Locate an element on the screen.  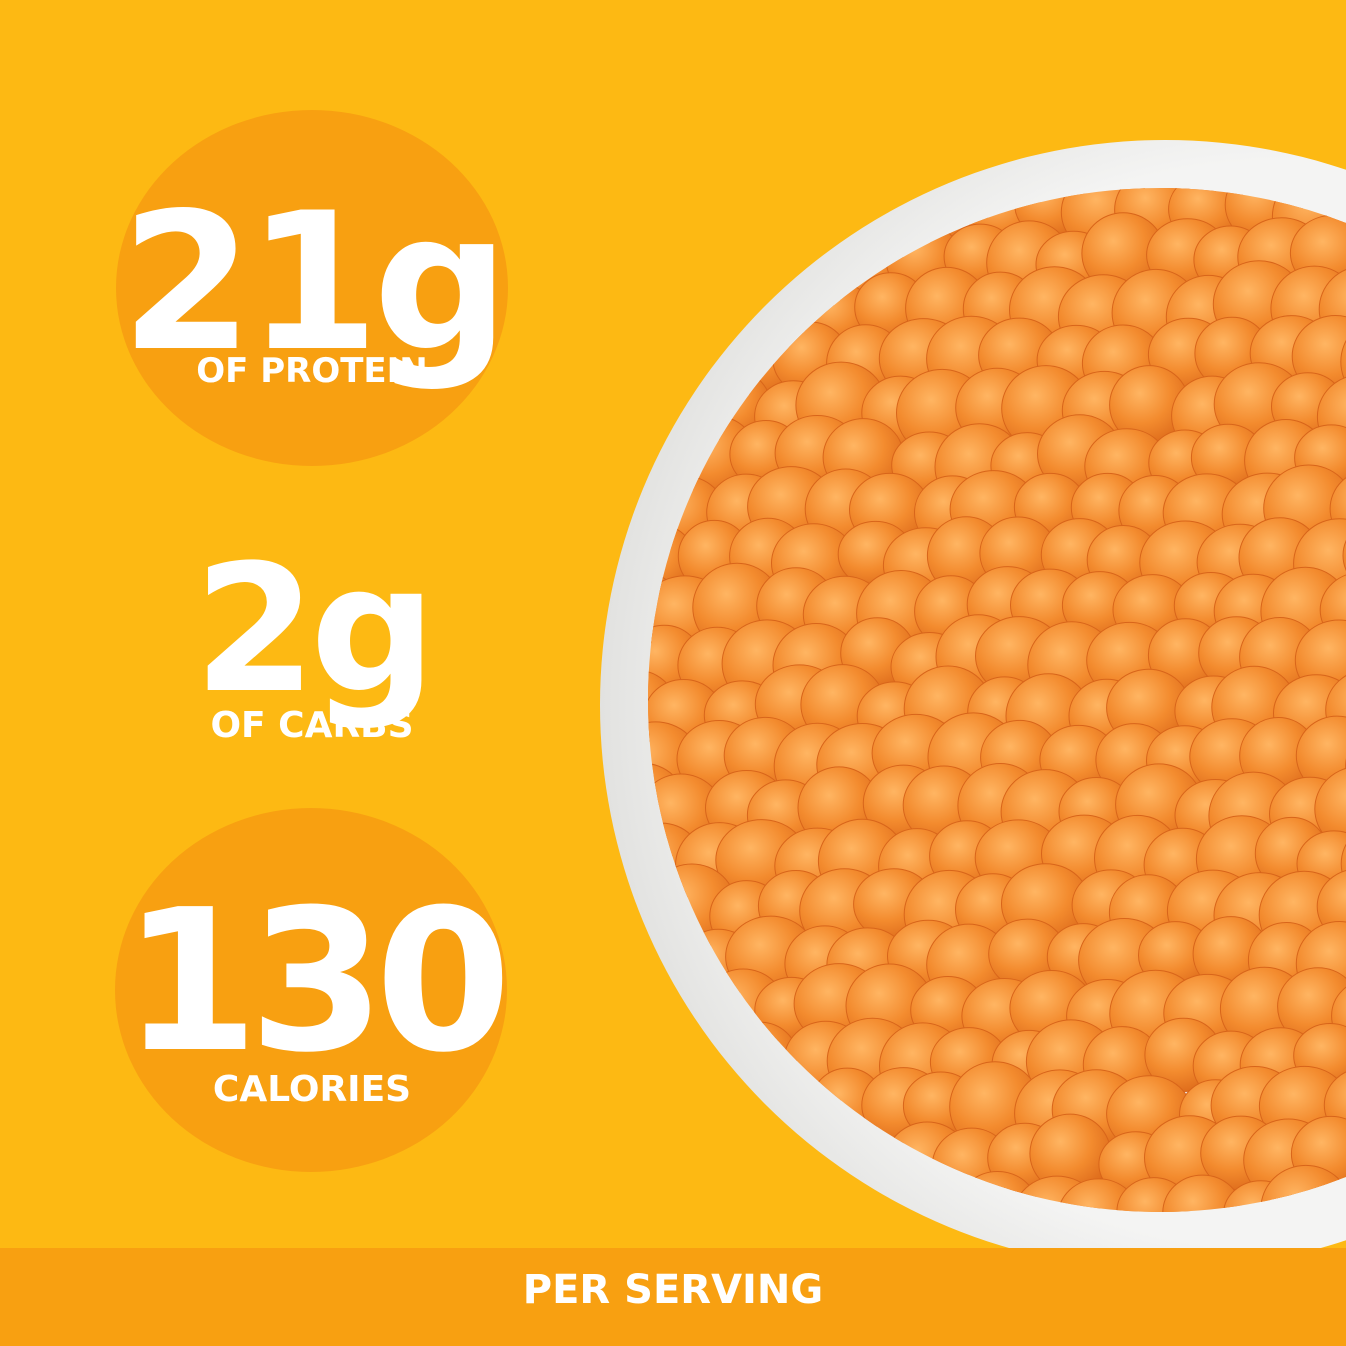
calories-value: 130 is located at coordinates (316, 982).